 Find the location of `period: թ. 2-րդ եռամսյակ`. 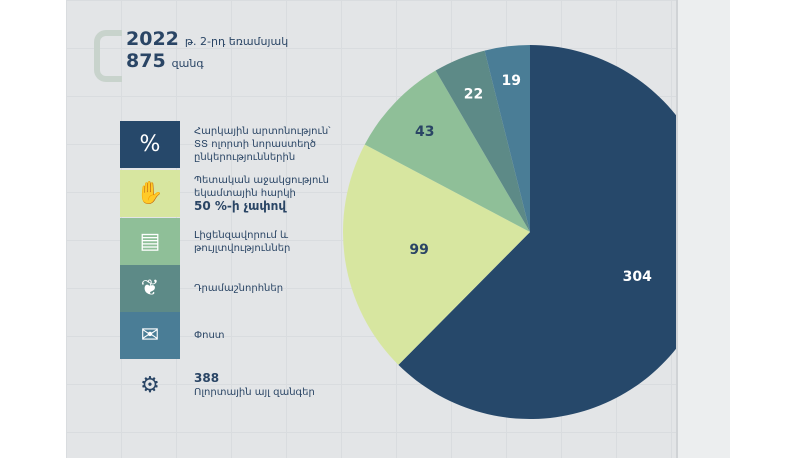

period: թ. 2-րդ եռամսյակ is located at coordinates (236, 41).